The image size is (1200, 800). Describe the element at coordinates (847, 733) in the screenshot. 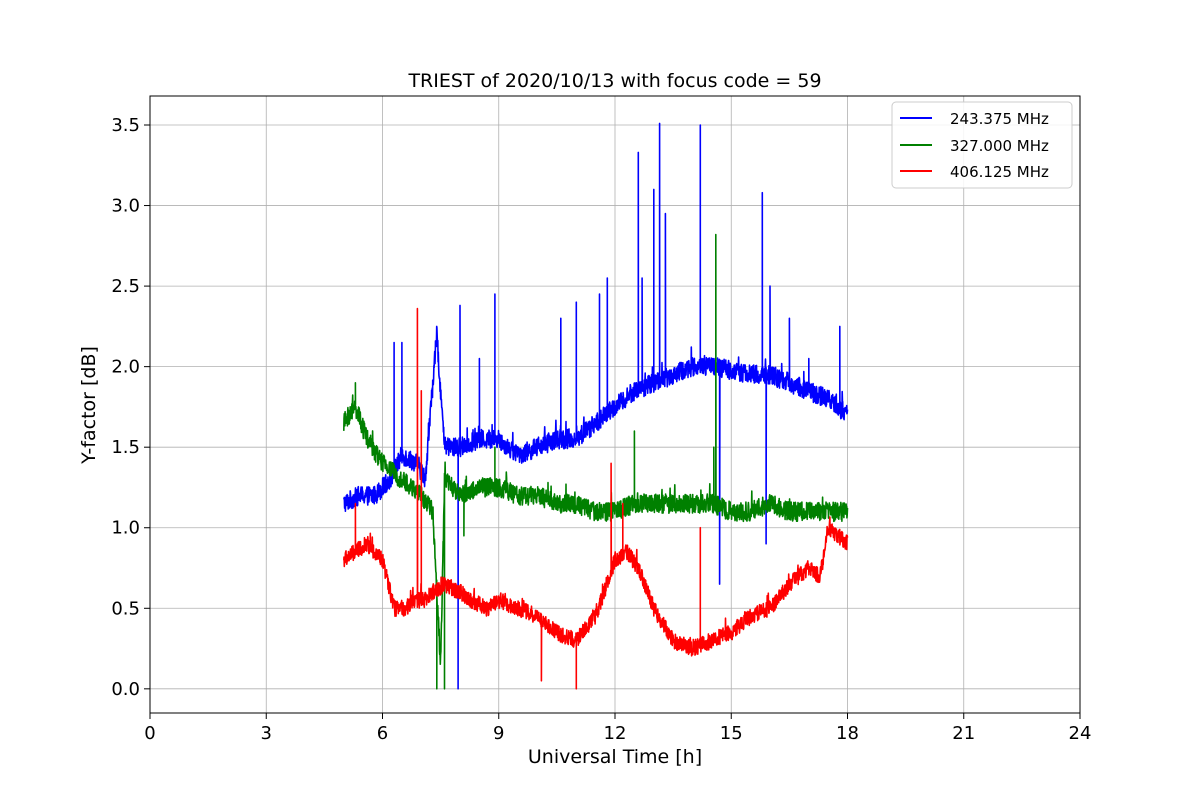

I see `x-tick-label: 18` at that location.